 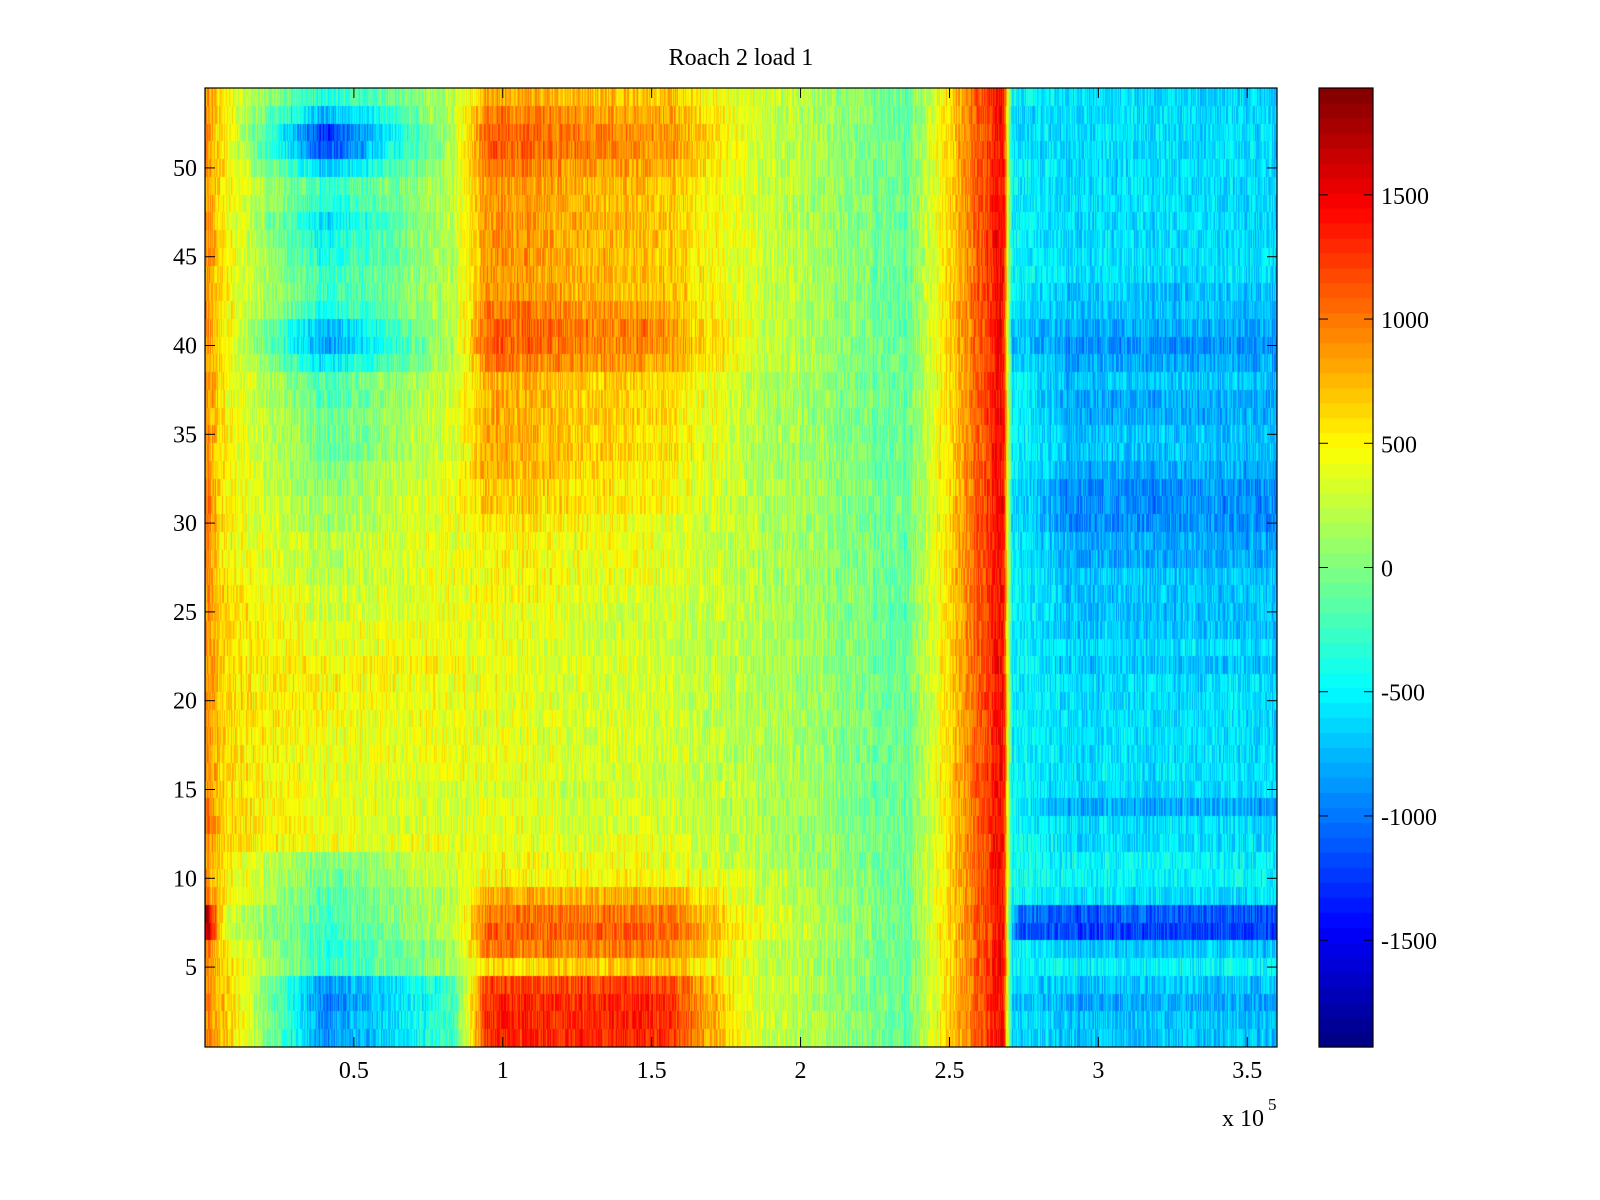 What do you see at coordinates (1399, 445) in the screenshot?
I see `colorbar-tick-label: 500` at bounding box center [1399, 445].